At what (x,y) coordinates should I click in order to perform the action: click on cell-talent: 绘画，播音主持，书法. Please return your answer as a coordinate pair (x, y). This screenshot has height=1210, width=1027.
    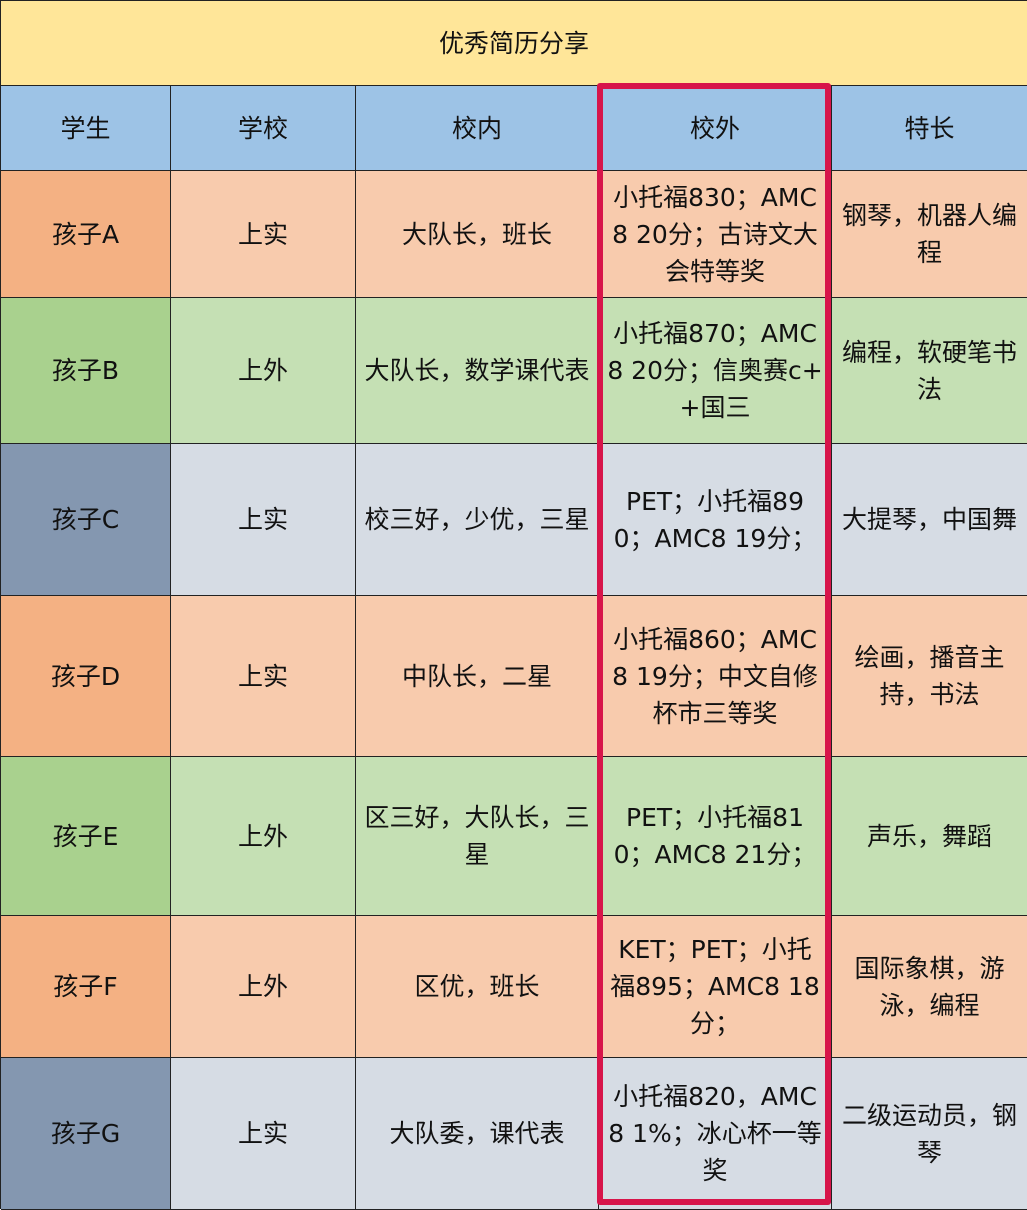
    Looking at the image, I should click on (929, 676).